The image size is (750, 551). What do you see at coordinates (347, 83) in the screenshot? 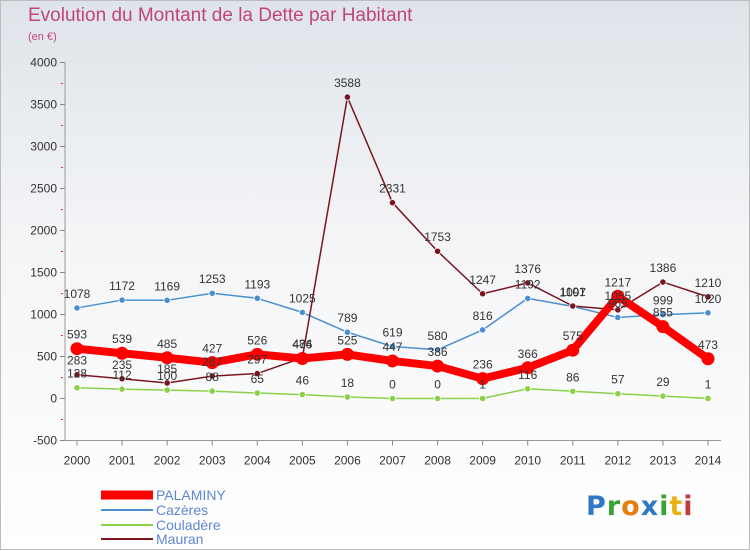
I see `data-label-mauran: 3588` at bounding box center [347, 83].